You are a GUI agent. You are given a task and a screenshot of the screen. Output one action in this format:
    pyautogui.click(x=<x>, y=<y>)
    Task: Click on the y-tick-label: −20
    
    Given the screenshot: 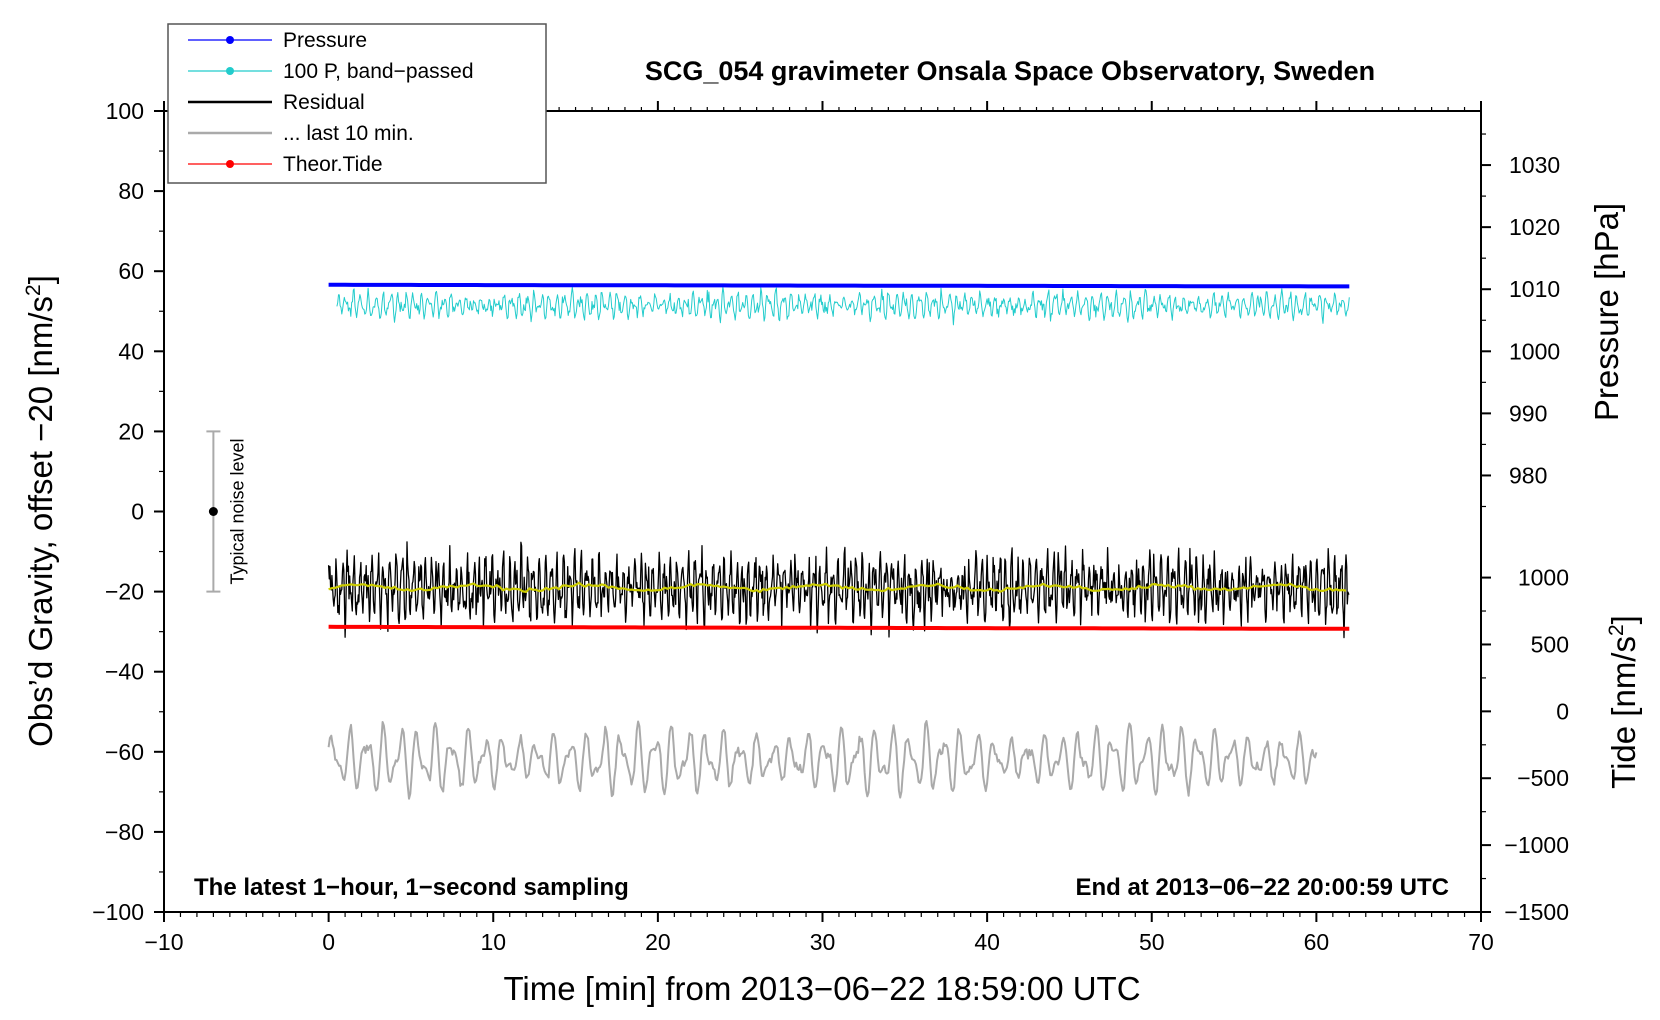 What is the action you would take?
    pyautogui.click(x=124, y=592)
    